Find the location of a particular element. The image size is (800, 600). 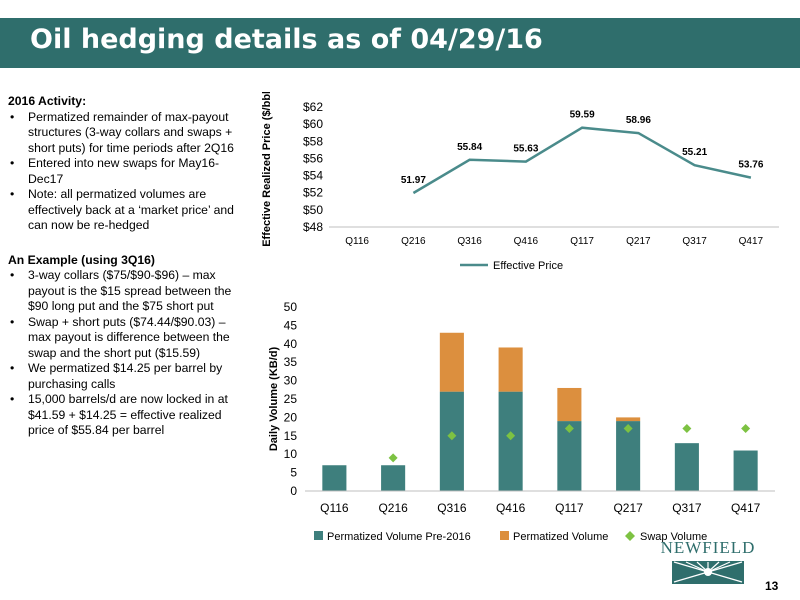

y-axis-label: Effective Realized Price ($/bbl) is located at coordinates (267, 169).